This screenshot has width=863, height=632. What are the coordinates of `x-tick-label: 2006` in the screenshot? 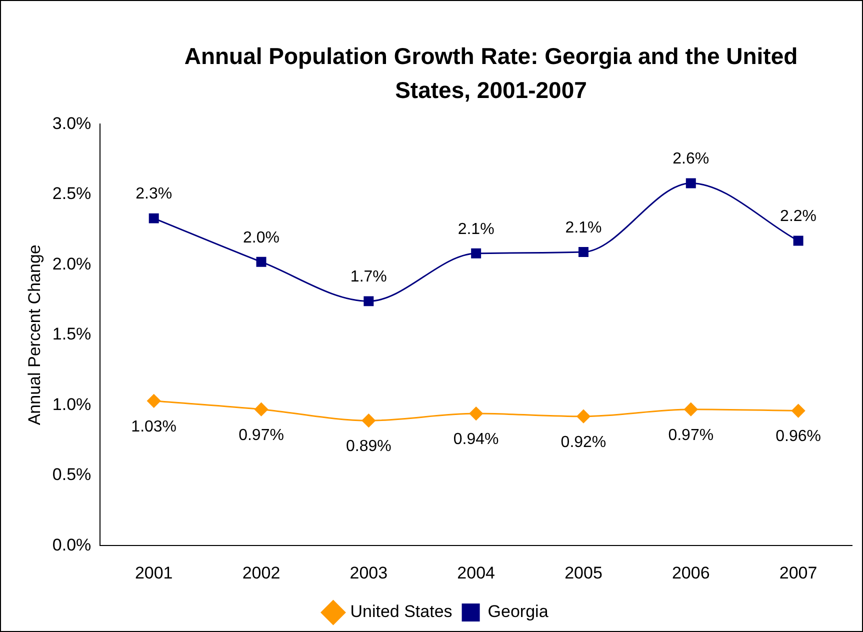 It's located at (691, 572).